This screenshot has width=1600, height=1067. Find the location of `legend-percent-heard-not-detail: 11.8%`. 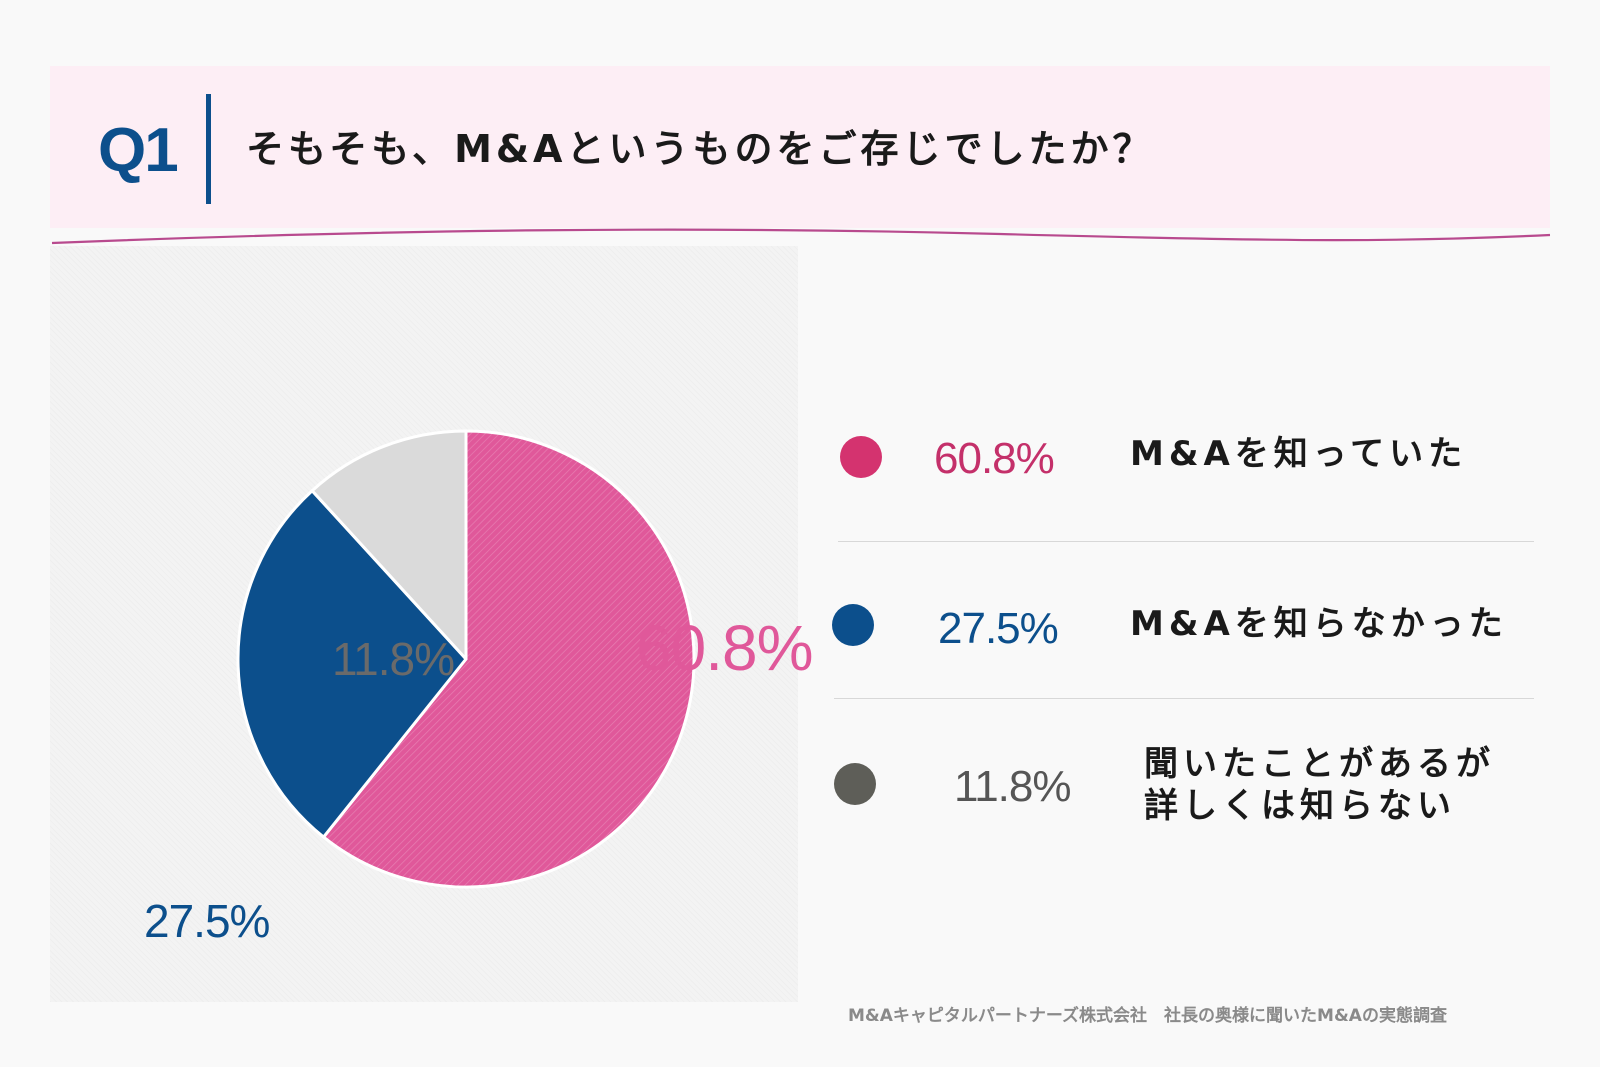

legend-percent-heard-not-detail: 11.8% is located at coordinates (1012, 786).